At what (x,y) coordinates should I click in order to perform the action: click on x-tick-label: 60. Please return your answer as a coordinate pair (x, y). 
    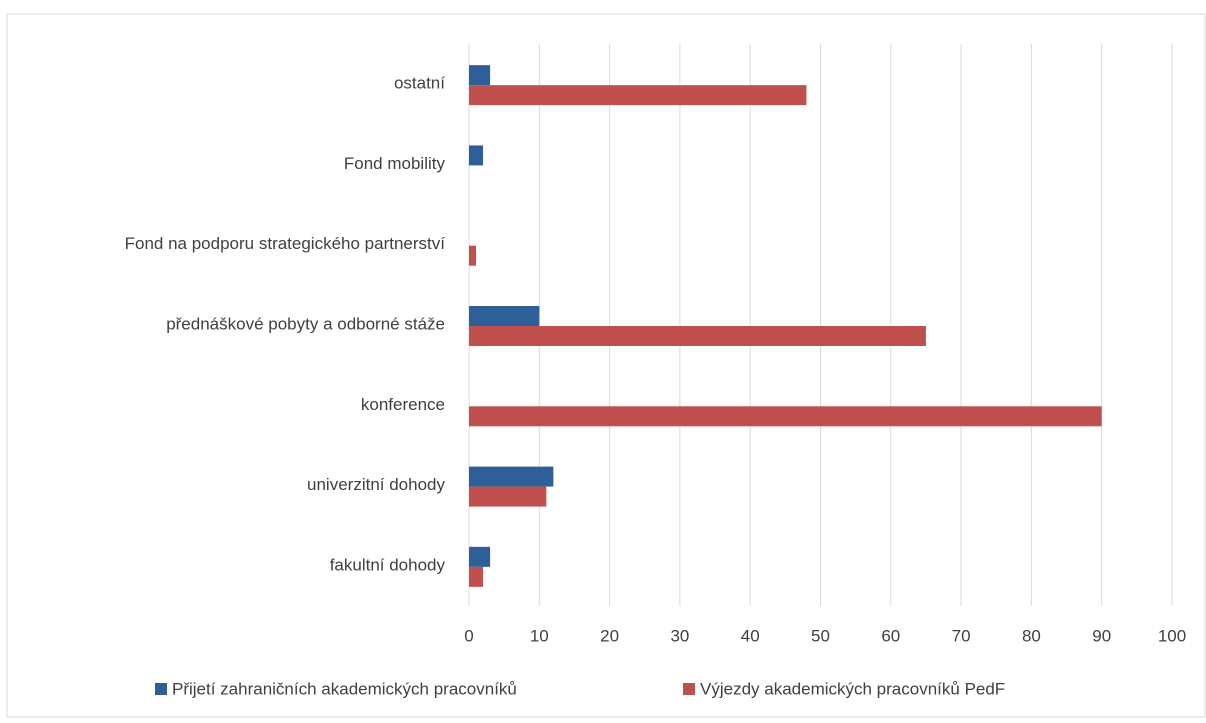
    Looking at the image, I should click on (890, 635).